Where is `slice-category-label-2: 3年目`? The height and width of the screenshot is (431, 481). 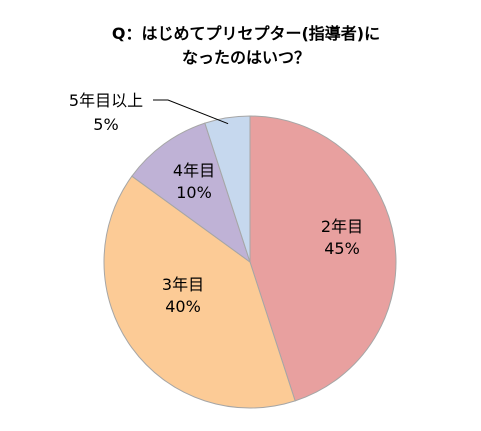
slice-category-label-2: 3年目 is located at coordinates (183, 284).